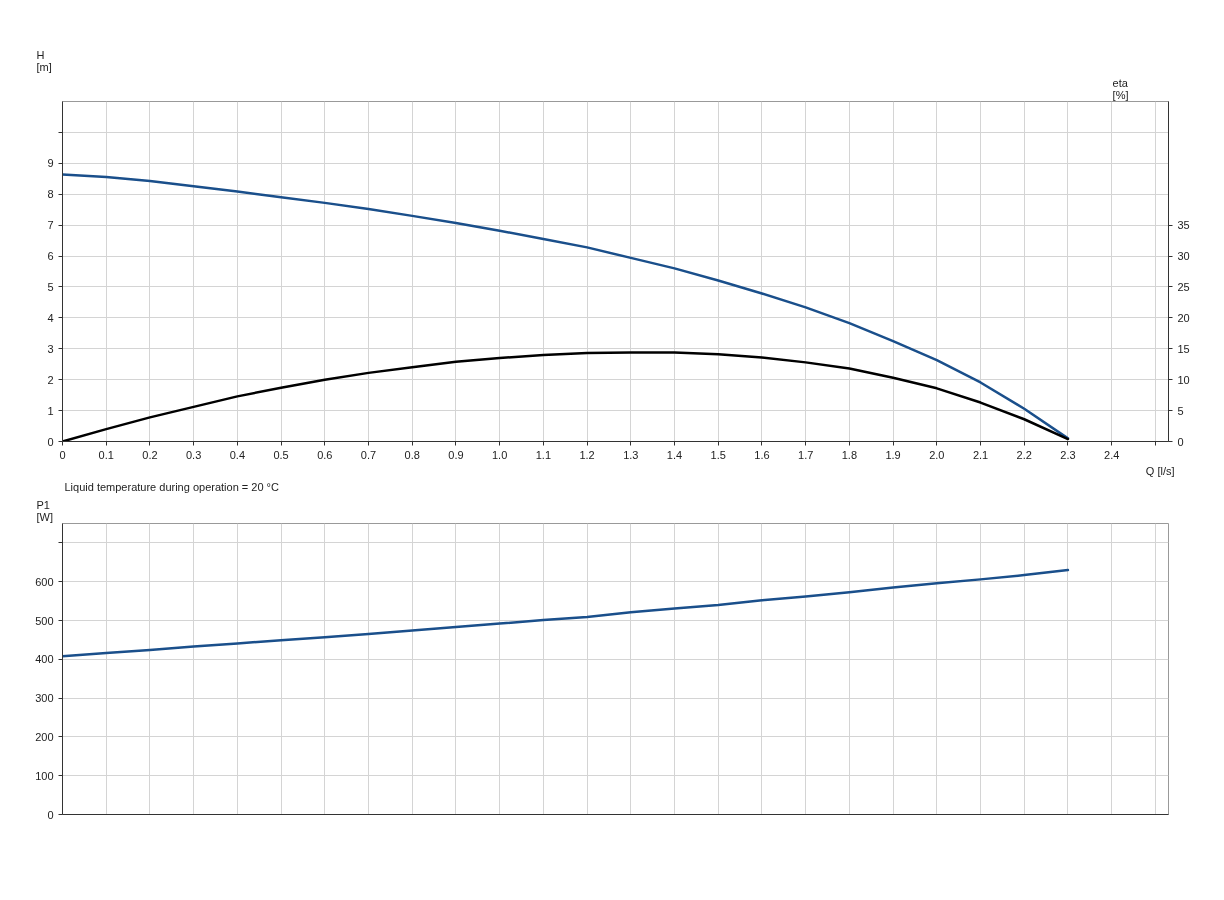 Image resolution: width=1224 pixels, height=900 pixels. Describe the element at coordinates (44, 736) in the screenshot. I see `y-tick-label: 200` at that location.